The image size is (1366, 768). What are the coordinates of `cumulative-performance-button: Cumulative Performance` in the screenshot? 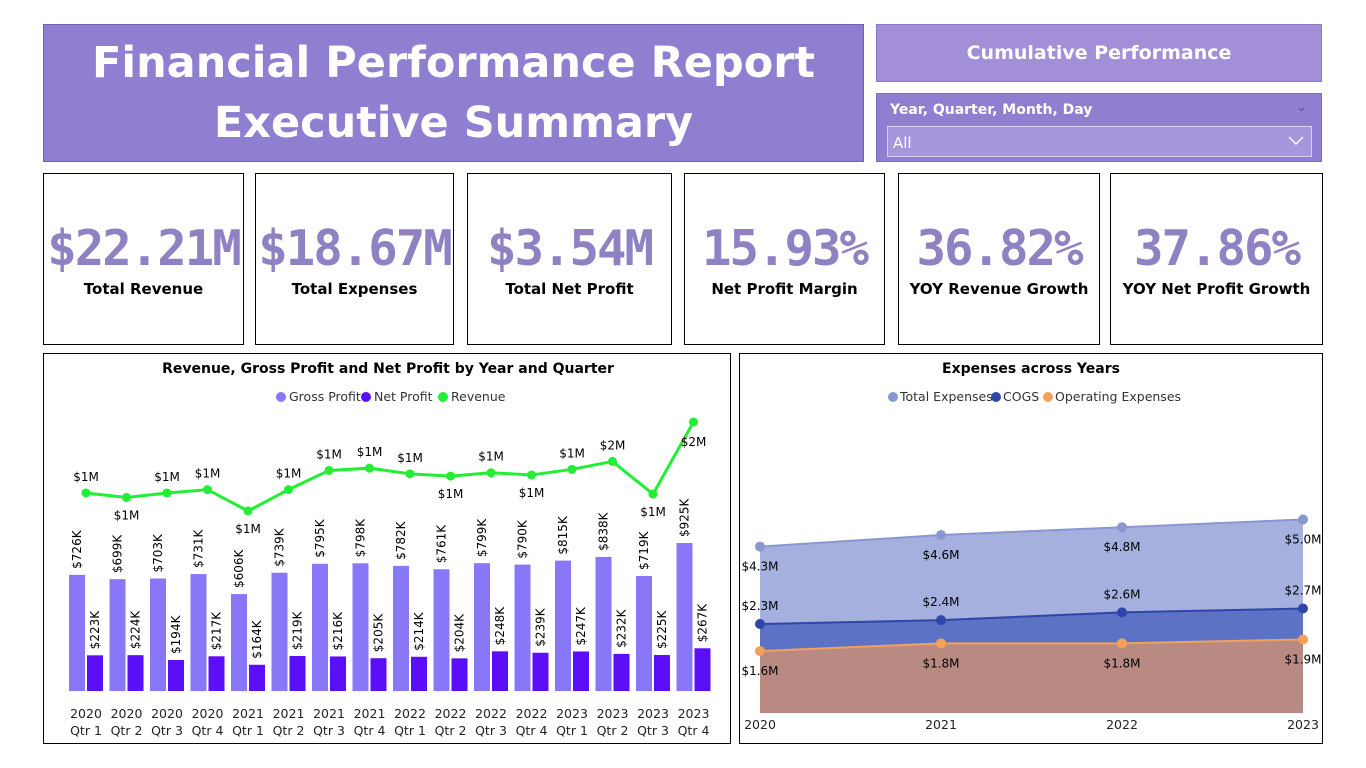 It's located at (1099, 53).